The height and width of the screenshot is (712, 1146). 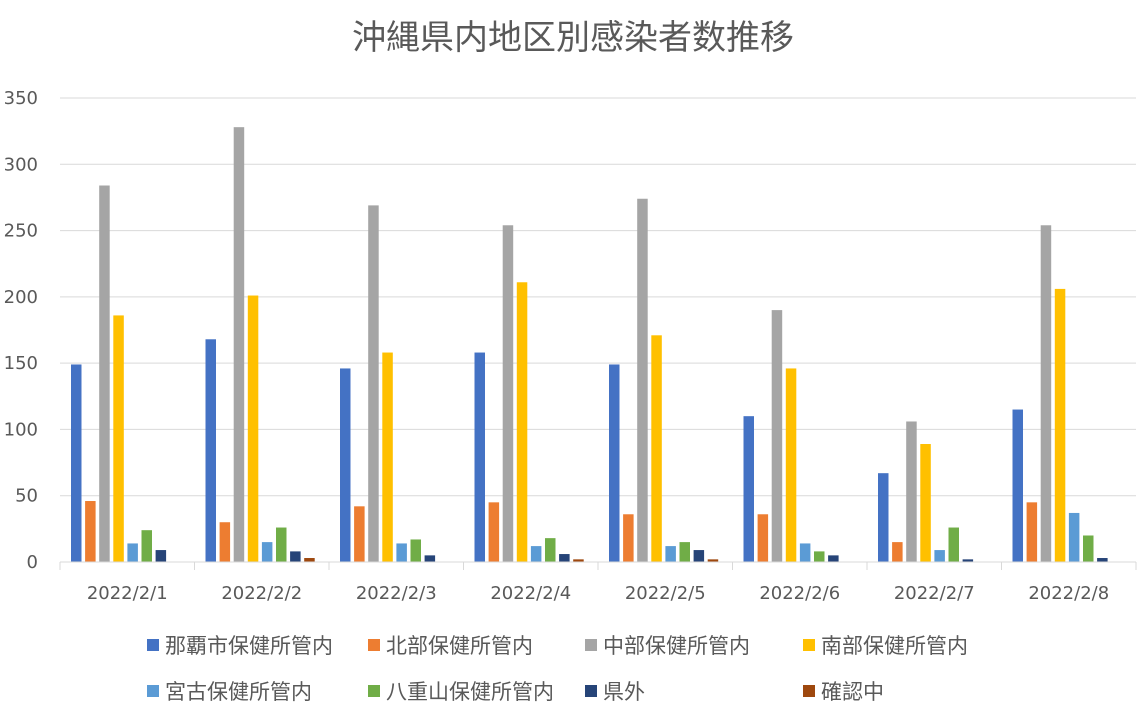 What do you see at coordinates (21, 231) in the screenshot?
I see `y-tick-label: 250` at bounding box center [21, 231].